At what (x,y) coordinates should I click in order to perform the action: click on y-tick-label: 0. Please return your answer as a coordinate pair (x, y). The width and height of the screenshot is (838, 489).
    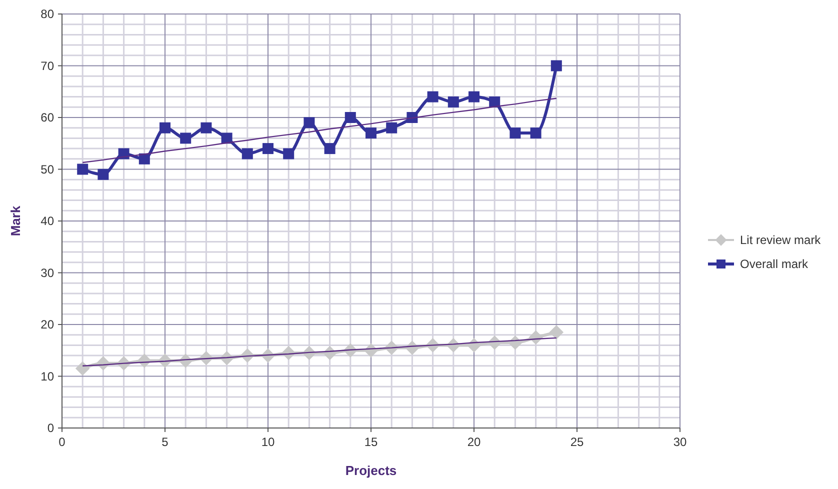
    Looking at the image, I should click on (50, 428).